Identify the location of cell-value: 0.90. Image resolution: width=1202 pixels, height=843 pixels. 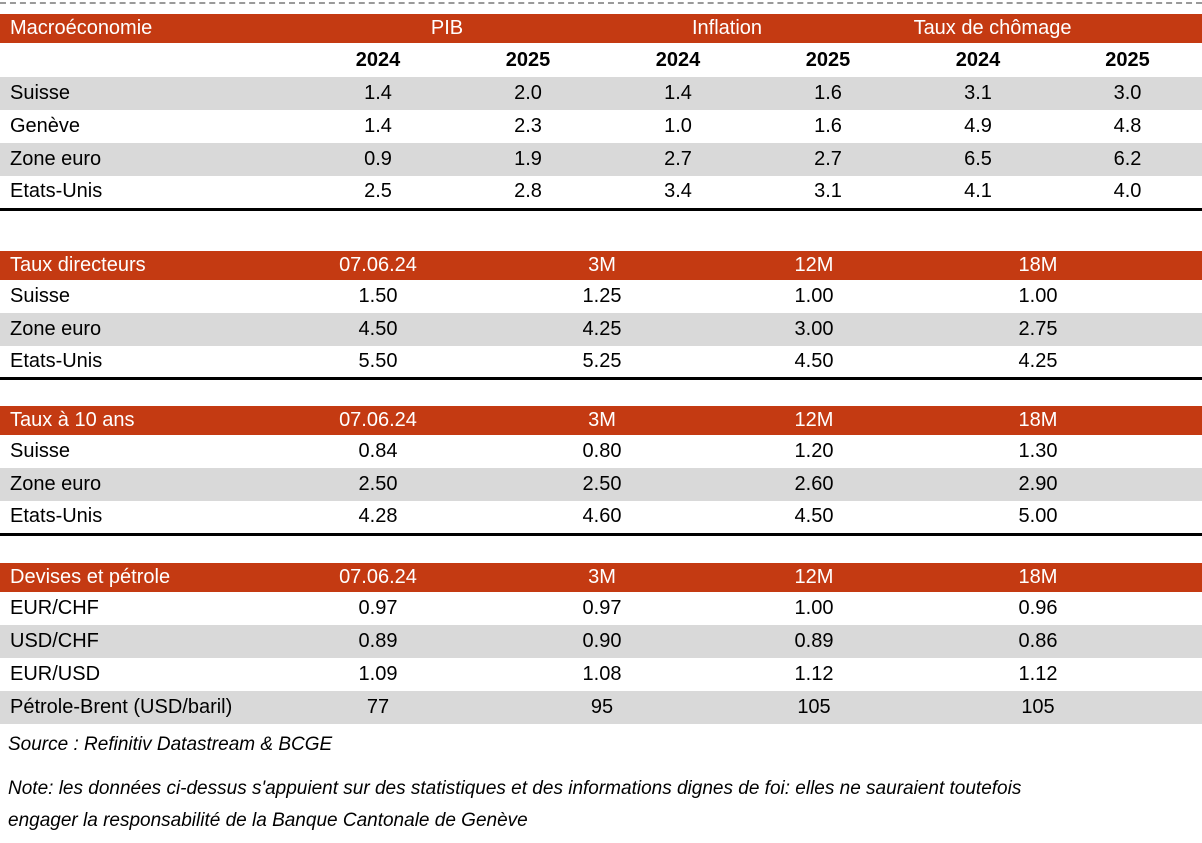
(602, 640).